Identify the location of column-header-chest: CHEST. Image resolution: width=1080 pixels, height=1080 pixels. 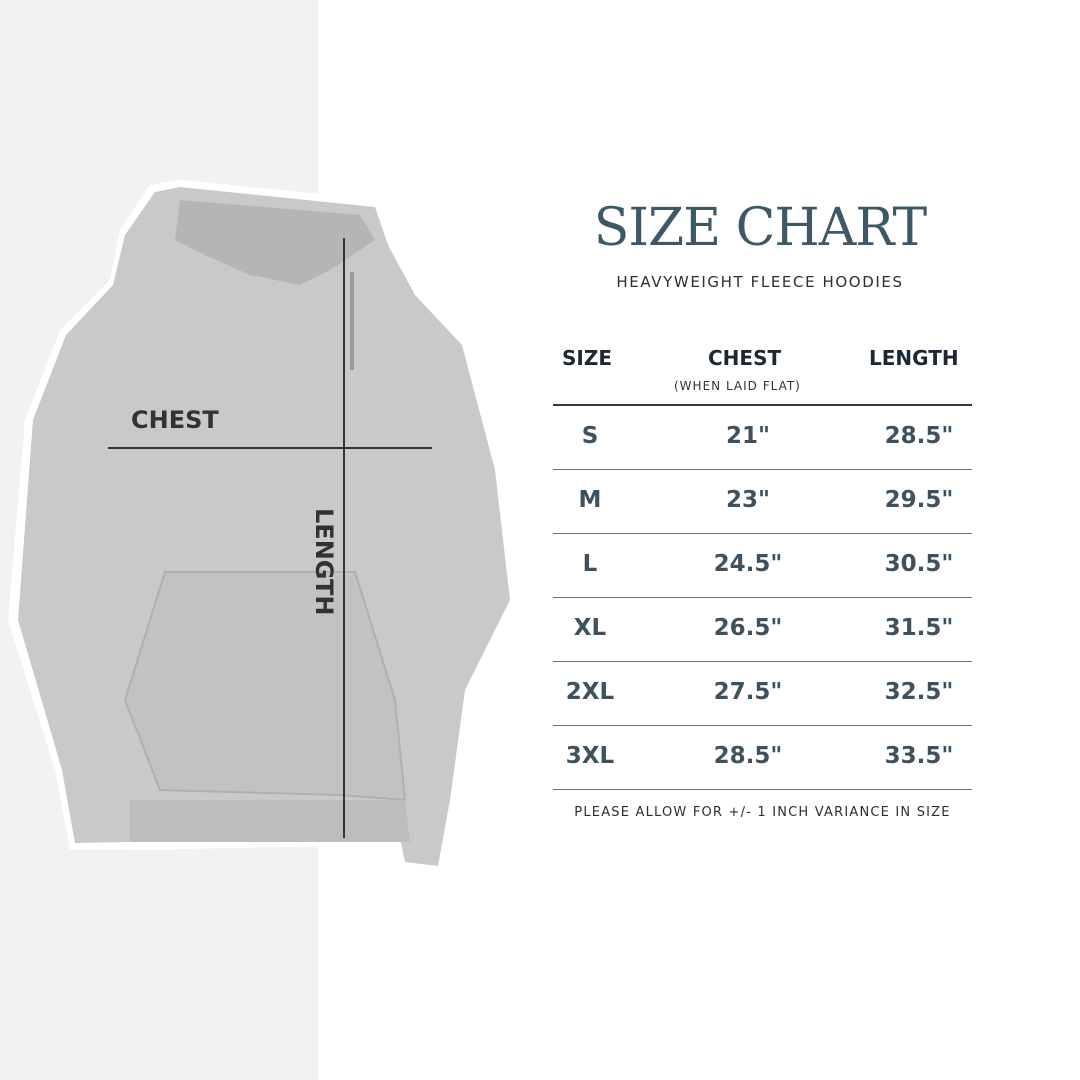
(745, 358).